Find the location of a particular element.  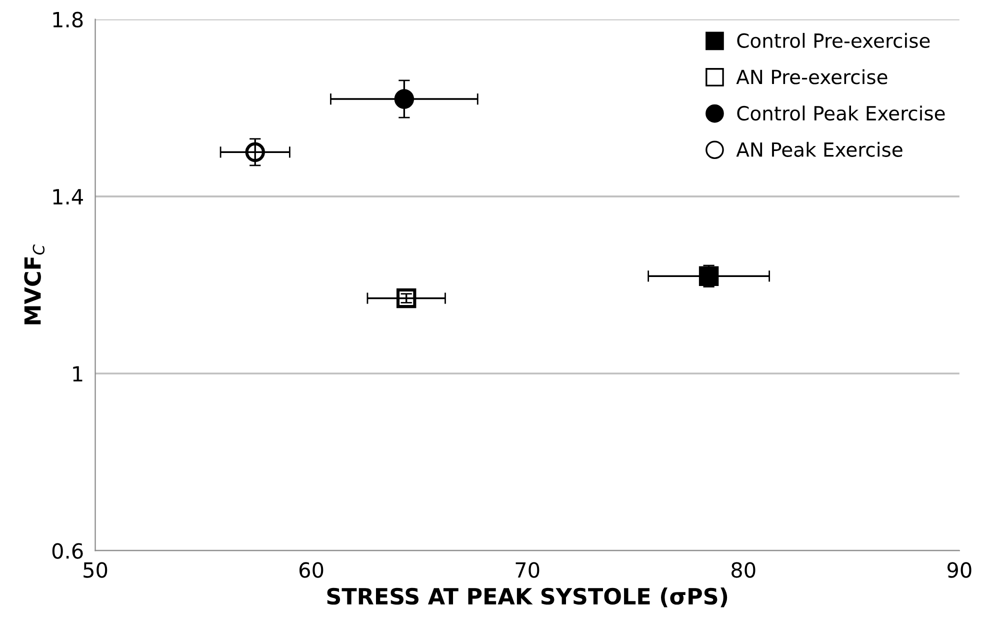

y-tick-label: 1.8 is located at coordinates (68, 20).